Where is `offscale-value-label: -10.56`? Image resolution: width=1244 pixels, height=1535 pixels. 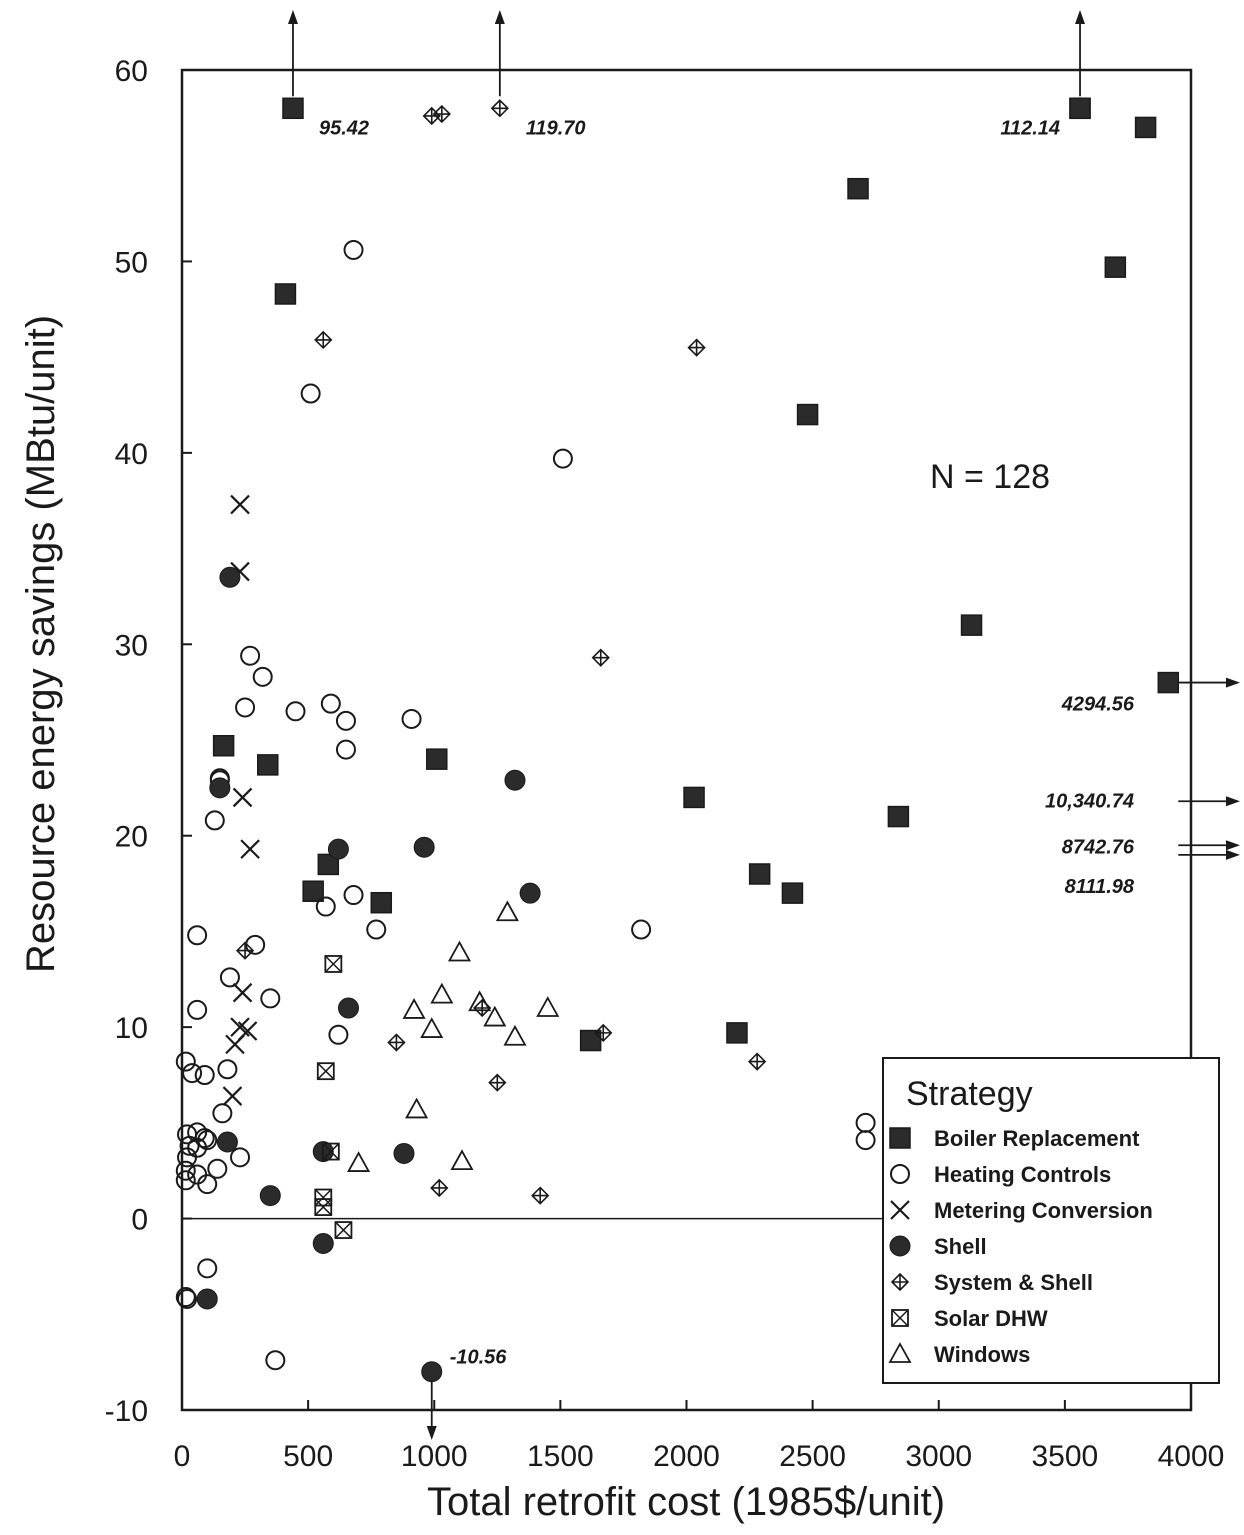 offscale-value-label: -10.56 is located at coordinates (479, 1358).